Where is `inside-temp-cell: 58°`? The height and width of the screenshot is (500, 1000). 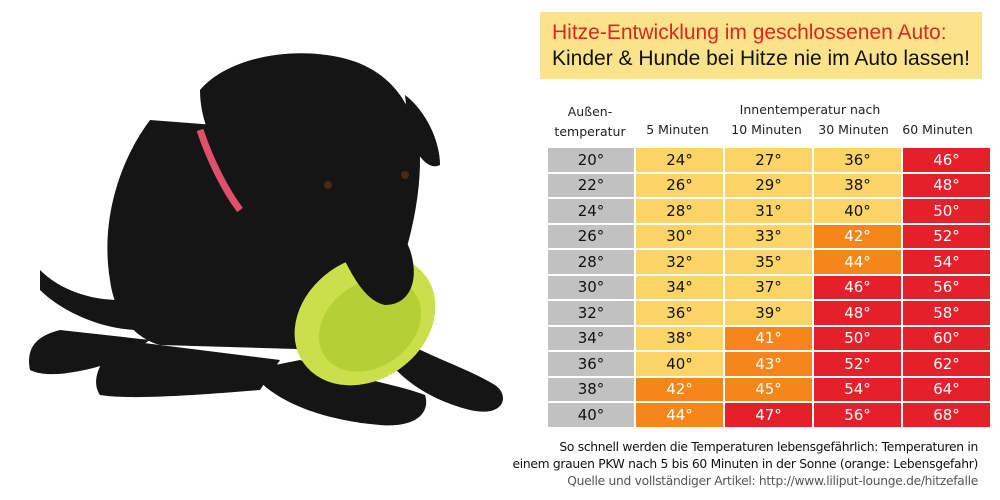 inside-temp-cell: 58° is located at coordinates (946, 313).